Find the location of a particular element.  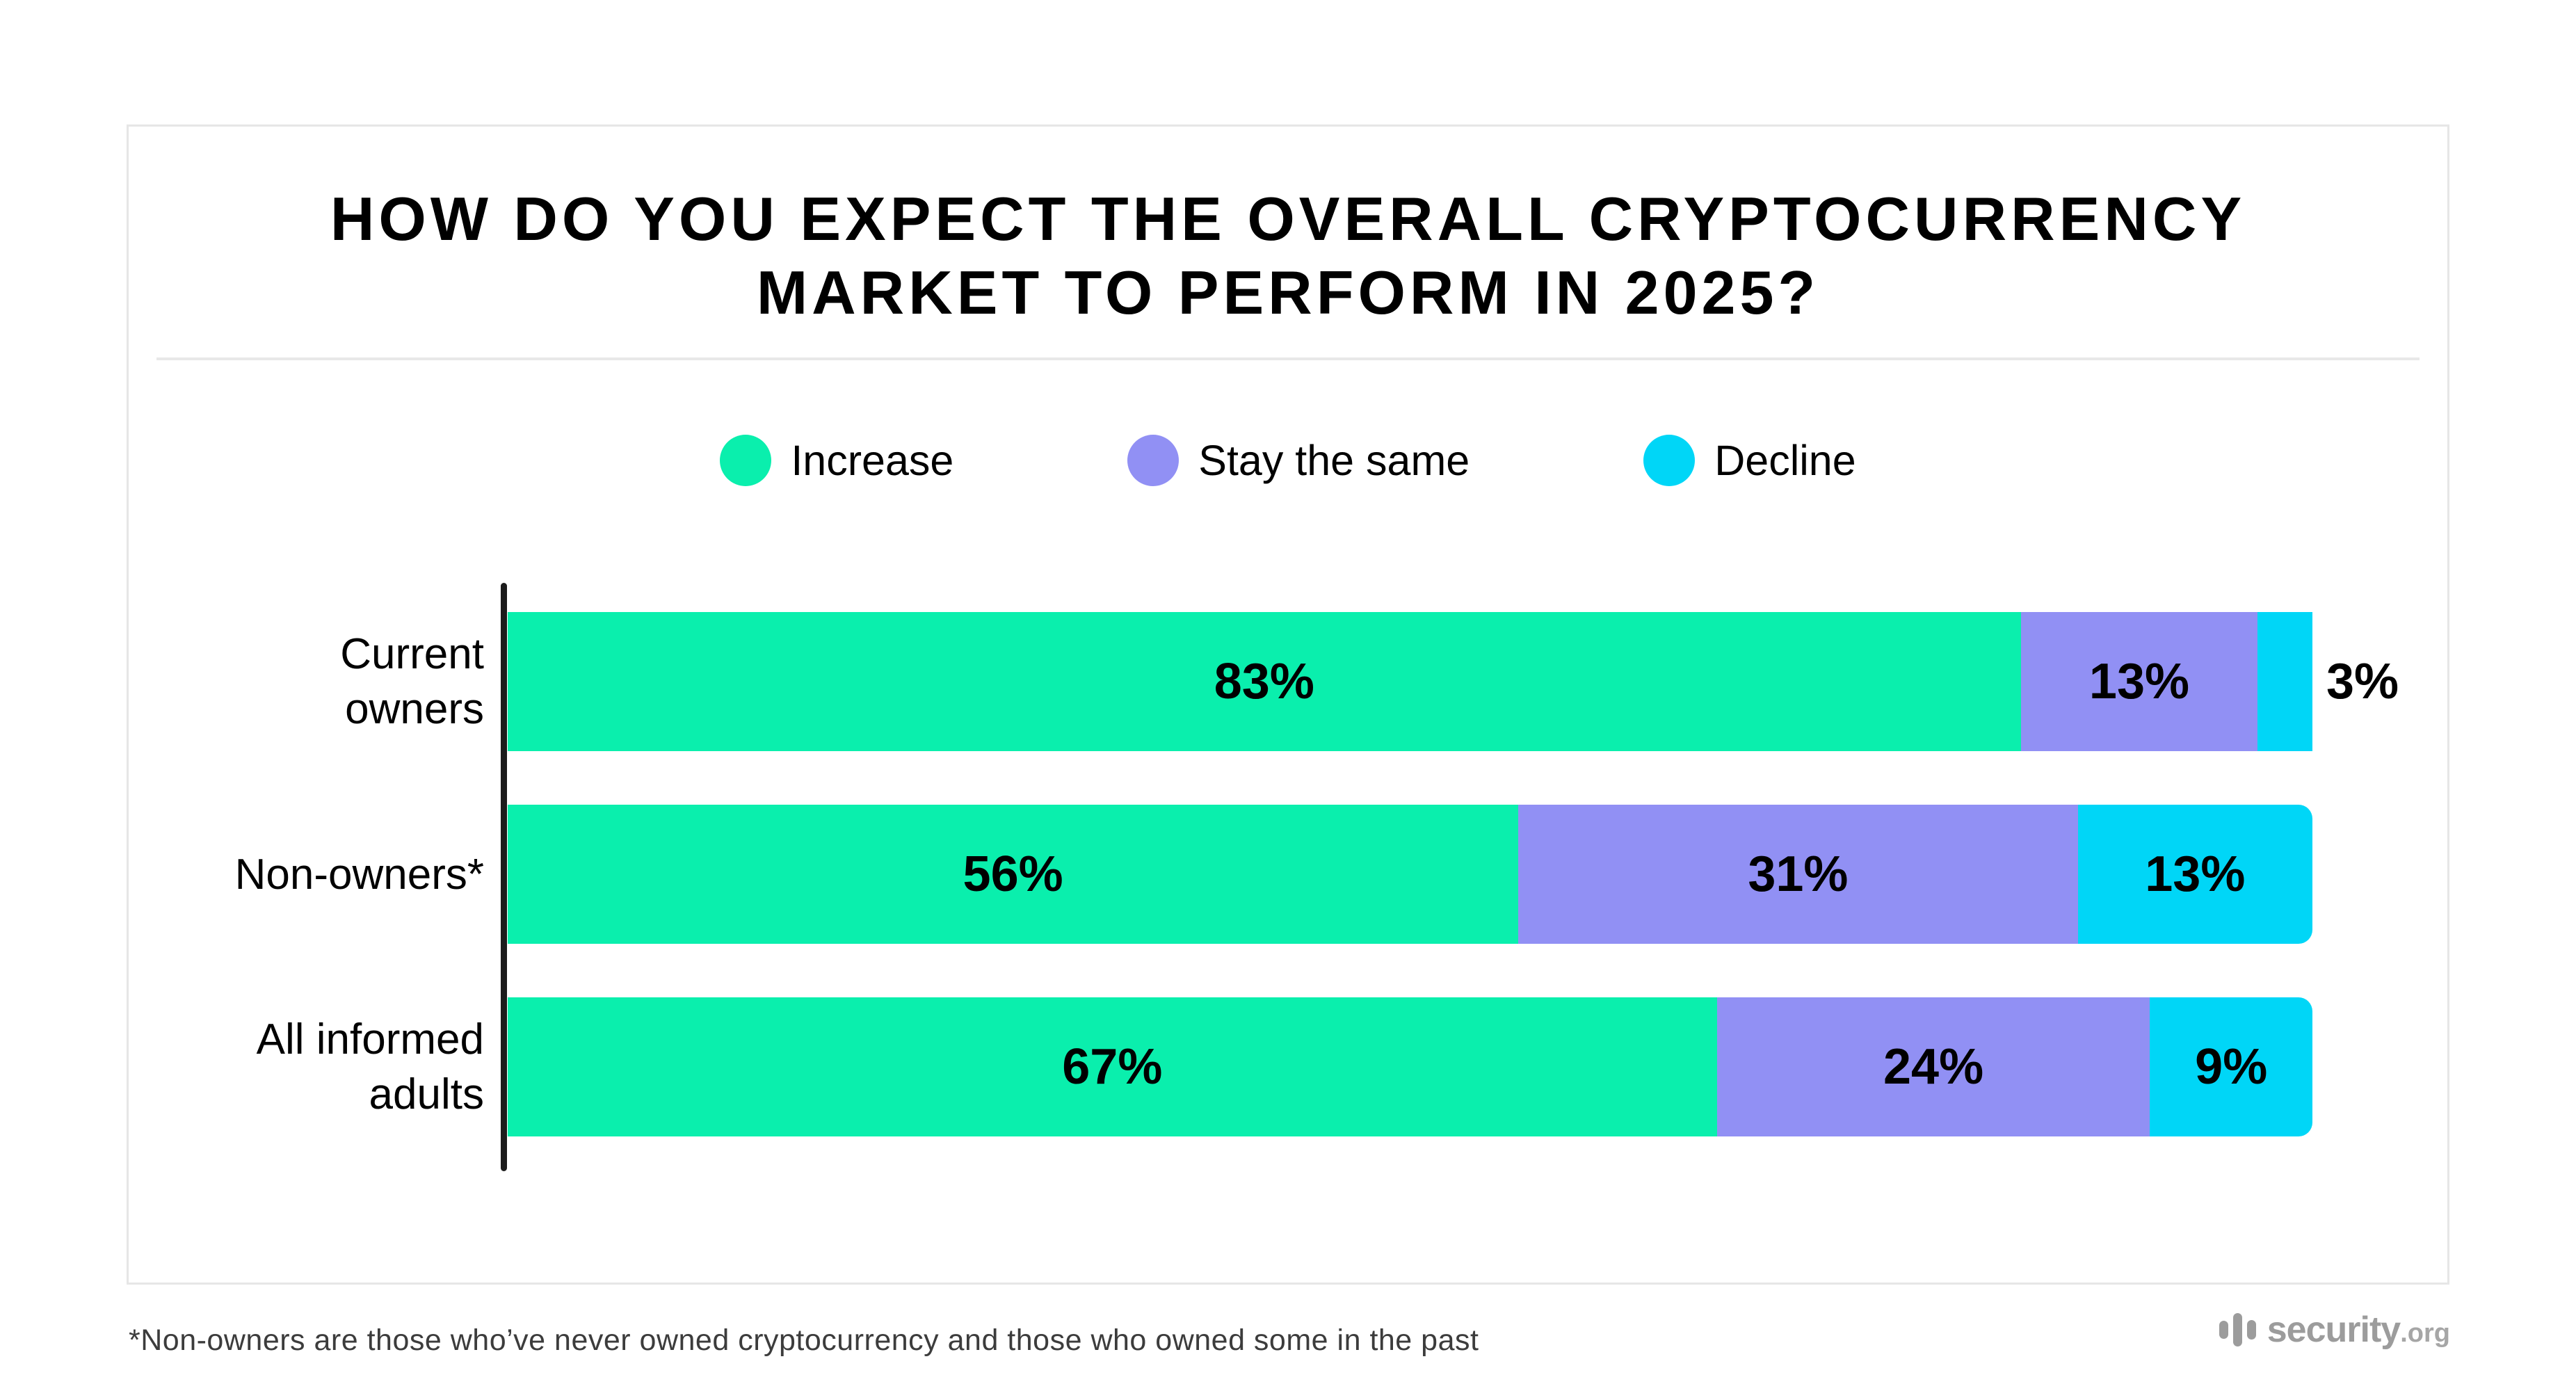

legend-item-stay-the-same: Stay the same is located at coordinates (1299, 460).